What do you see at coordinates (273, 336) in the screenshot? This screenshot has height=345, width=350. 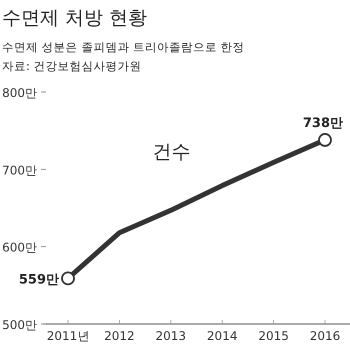 I see `x-tick-label: 2015` at bounding box center [273, 336].